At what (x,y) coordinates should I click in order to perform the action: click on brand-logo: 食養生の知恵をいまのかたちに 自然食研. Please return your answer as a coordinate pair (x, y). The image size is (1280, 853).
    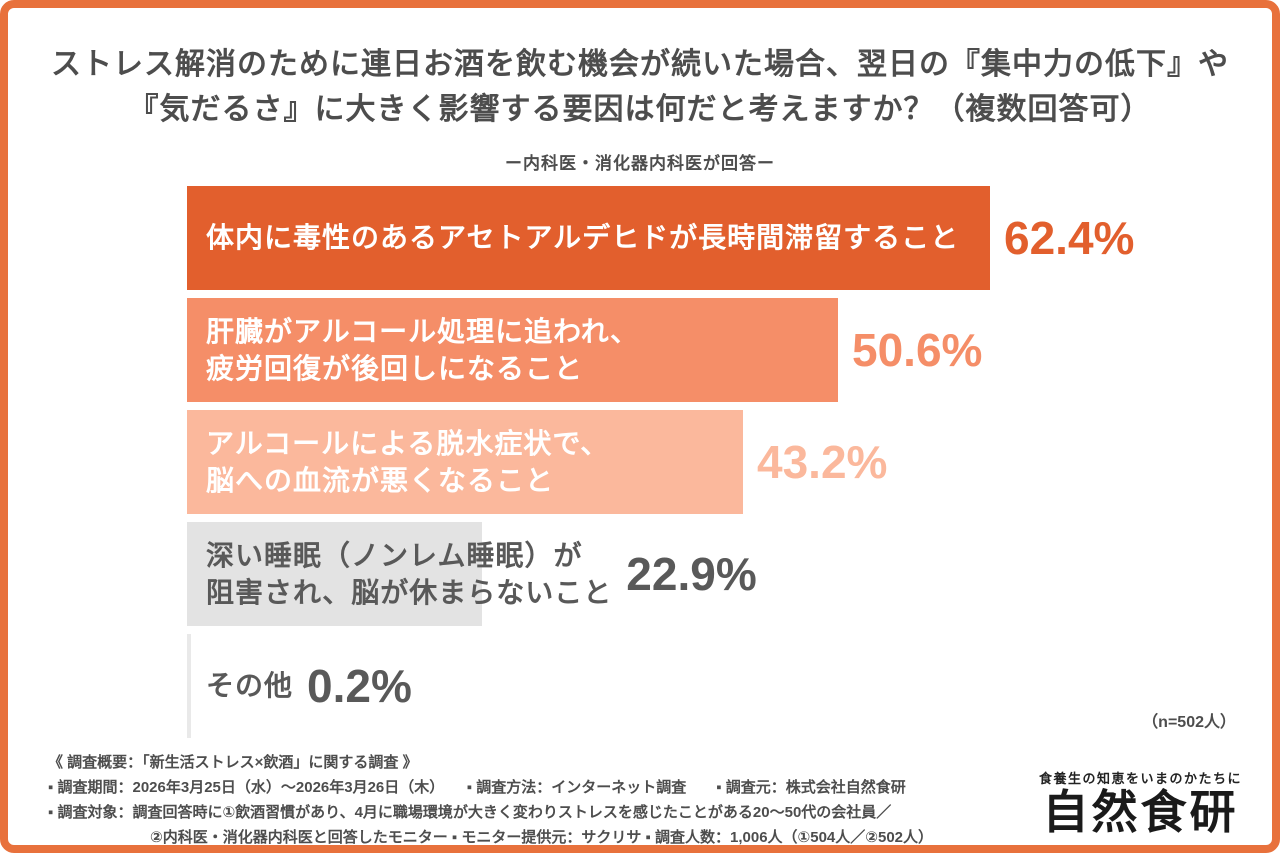
    Looking at the image, I should click on (1140, 802).